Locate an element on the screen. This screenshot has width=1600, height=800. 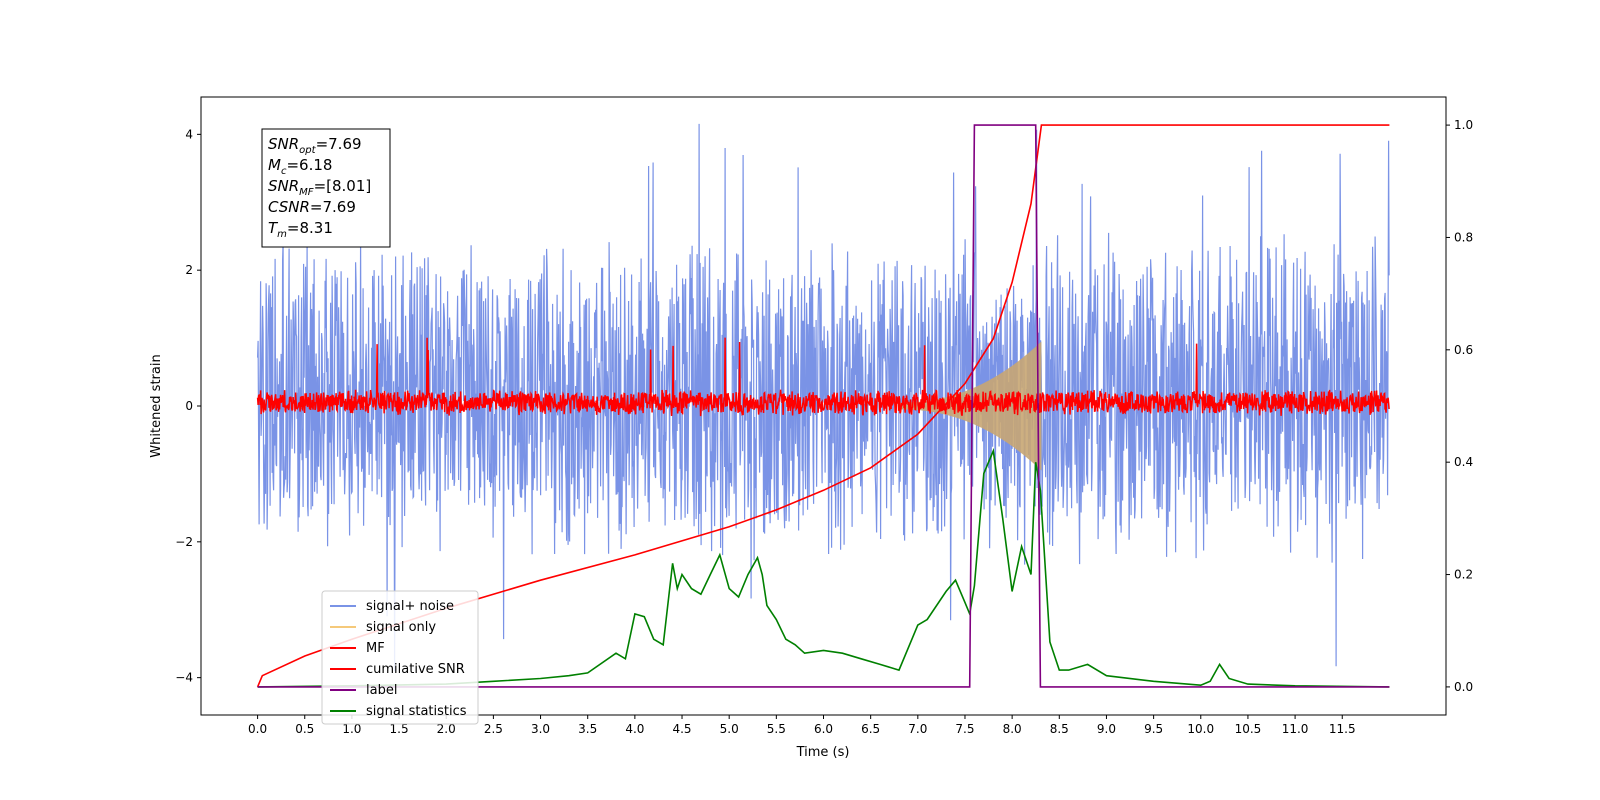
annotation-line: SNRopt=7.69 is located at coordinates (315, 145).